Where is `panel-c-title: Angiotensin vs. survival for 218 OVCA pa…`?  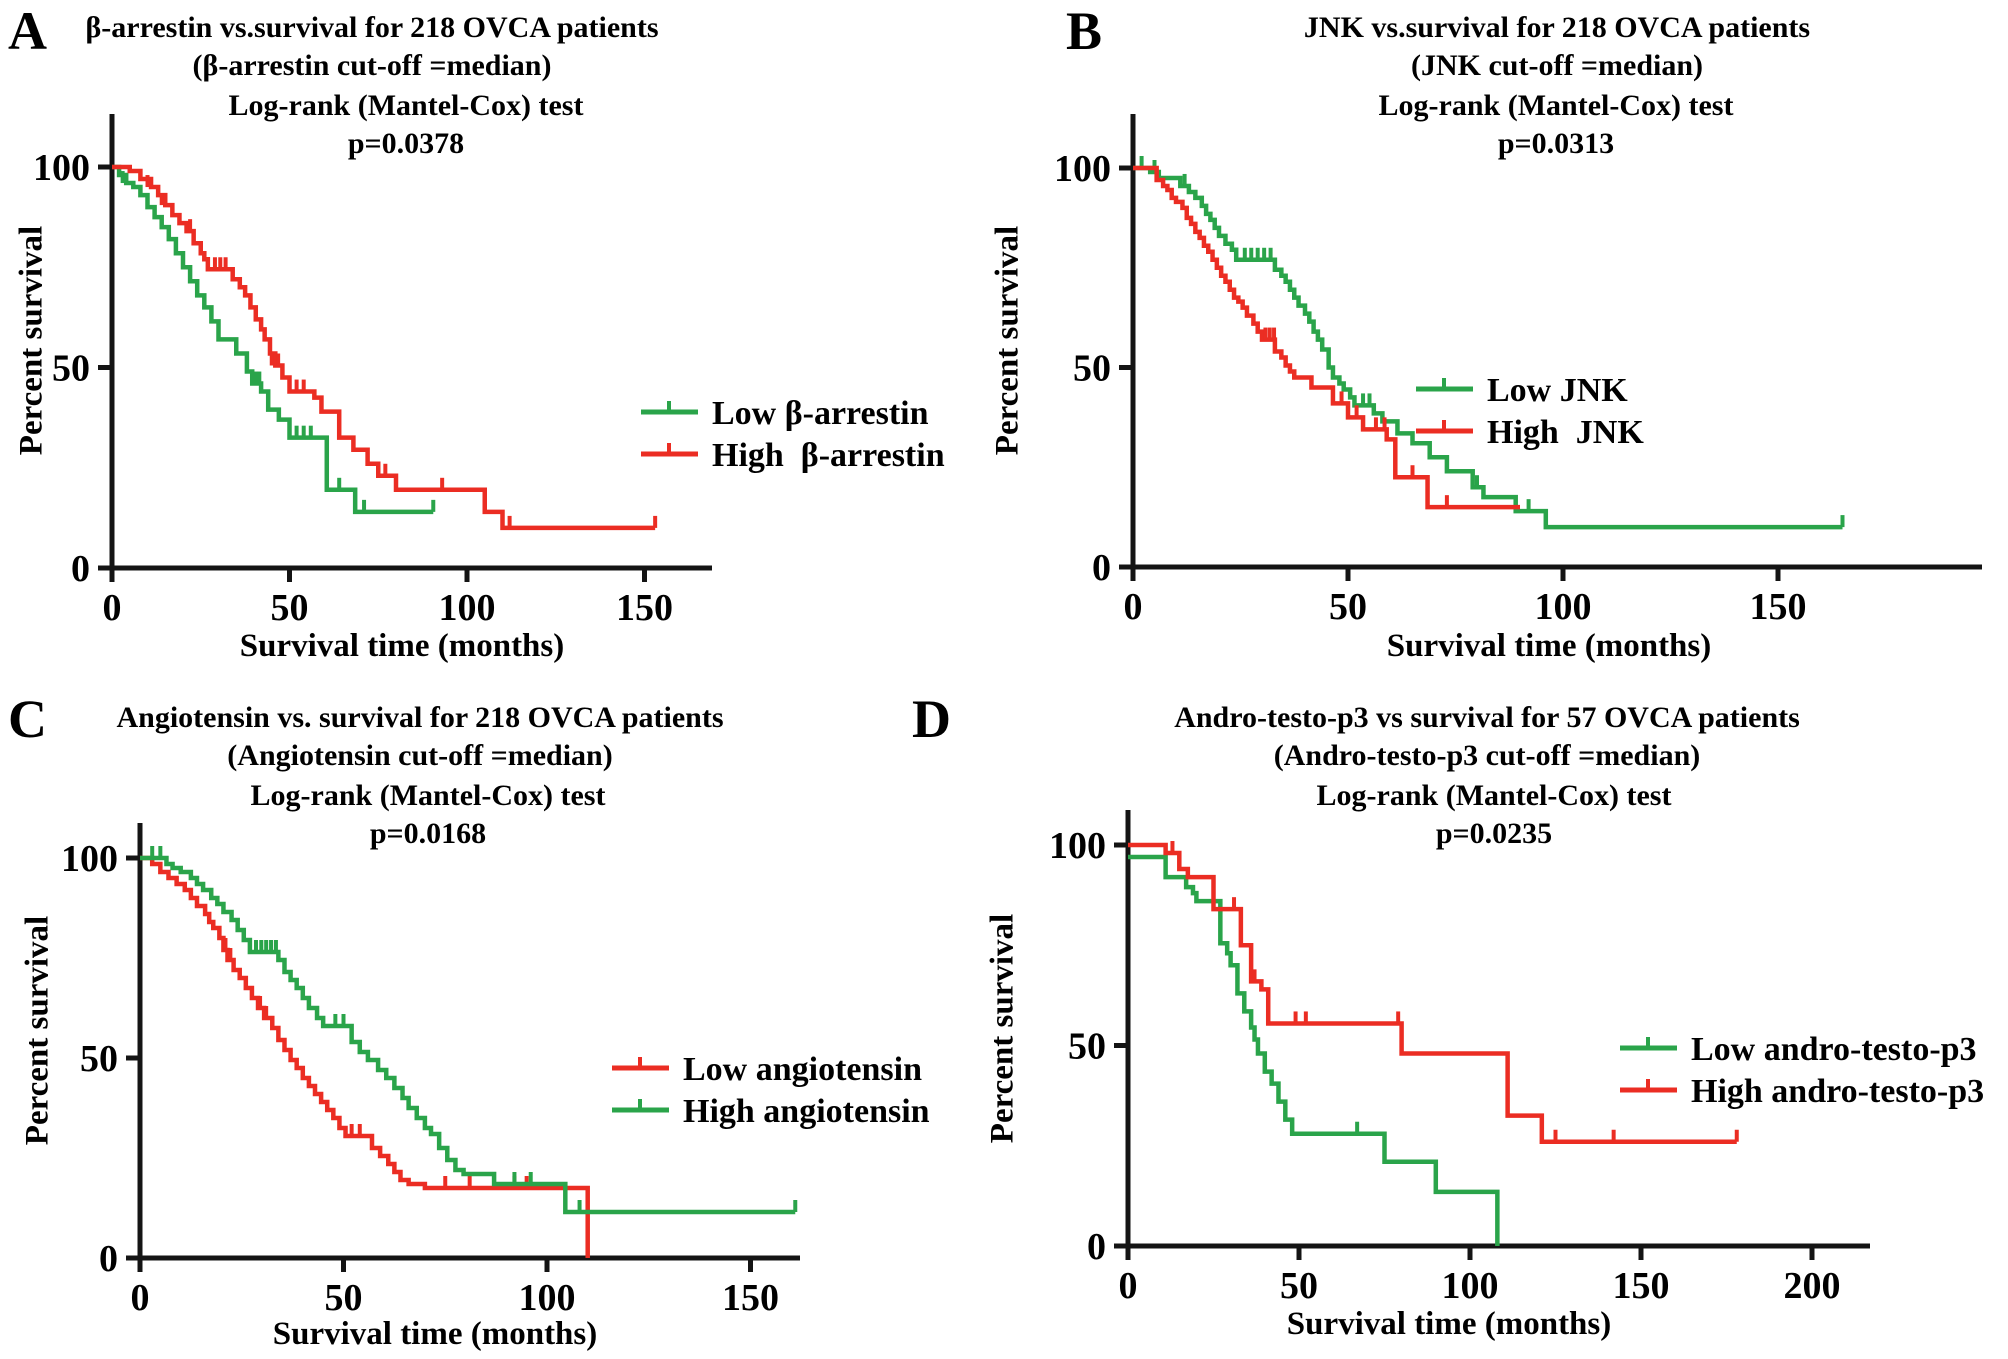
panel-c-title: Angiotensin vs. survival for 218 OVCA pa… is located at coordinates (420, 717).